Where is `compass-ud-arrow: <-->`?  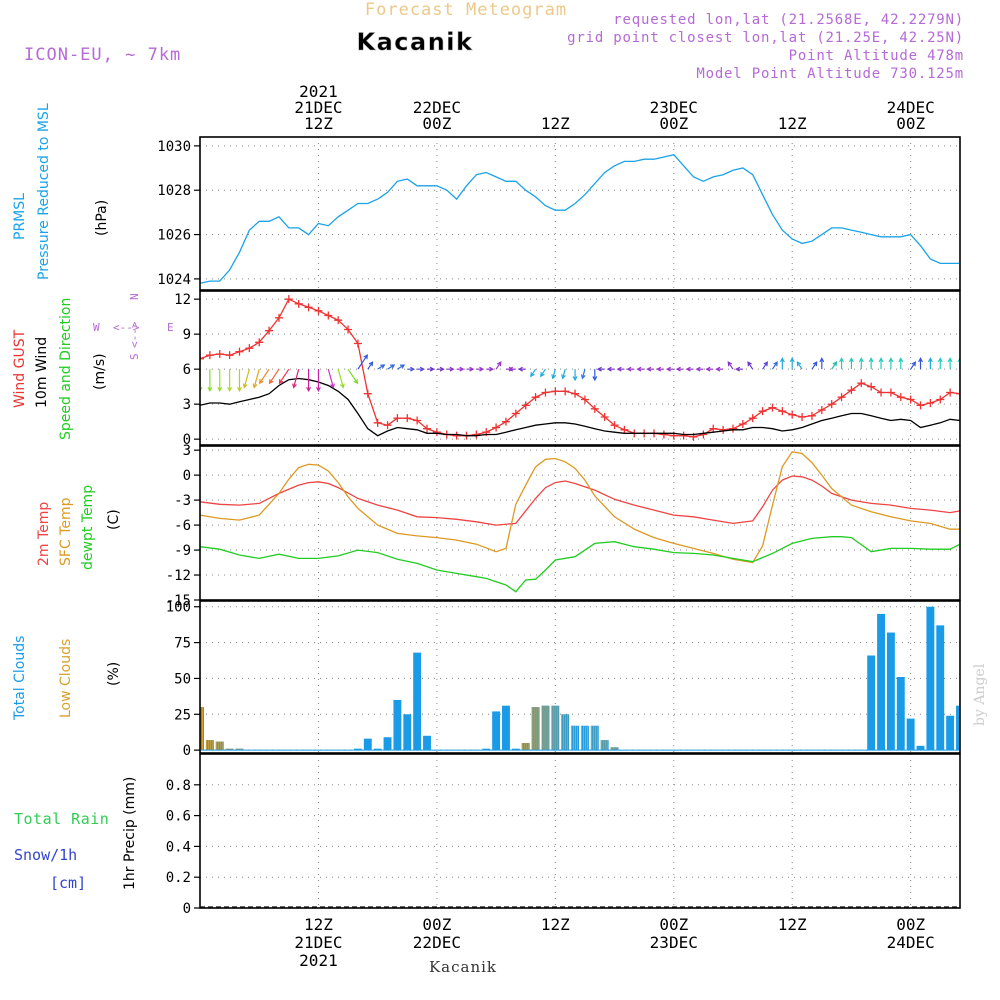 compass-ud-arrow: <--> is located at coordinates (134, 334).